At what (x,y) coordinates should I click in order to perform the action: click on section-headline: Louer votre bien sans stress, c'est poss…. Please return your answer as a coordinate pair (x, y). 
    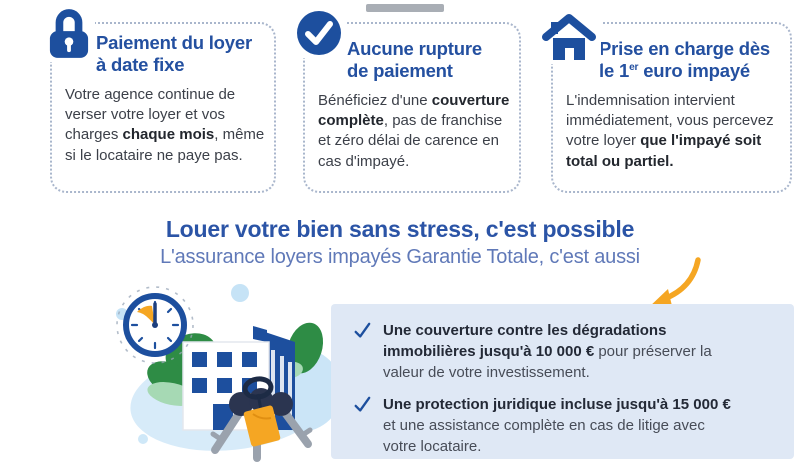
    Looking at the image, I should click on (400, 242).